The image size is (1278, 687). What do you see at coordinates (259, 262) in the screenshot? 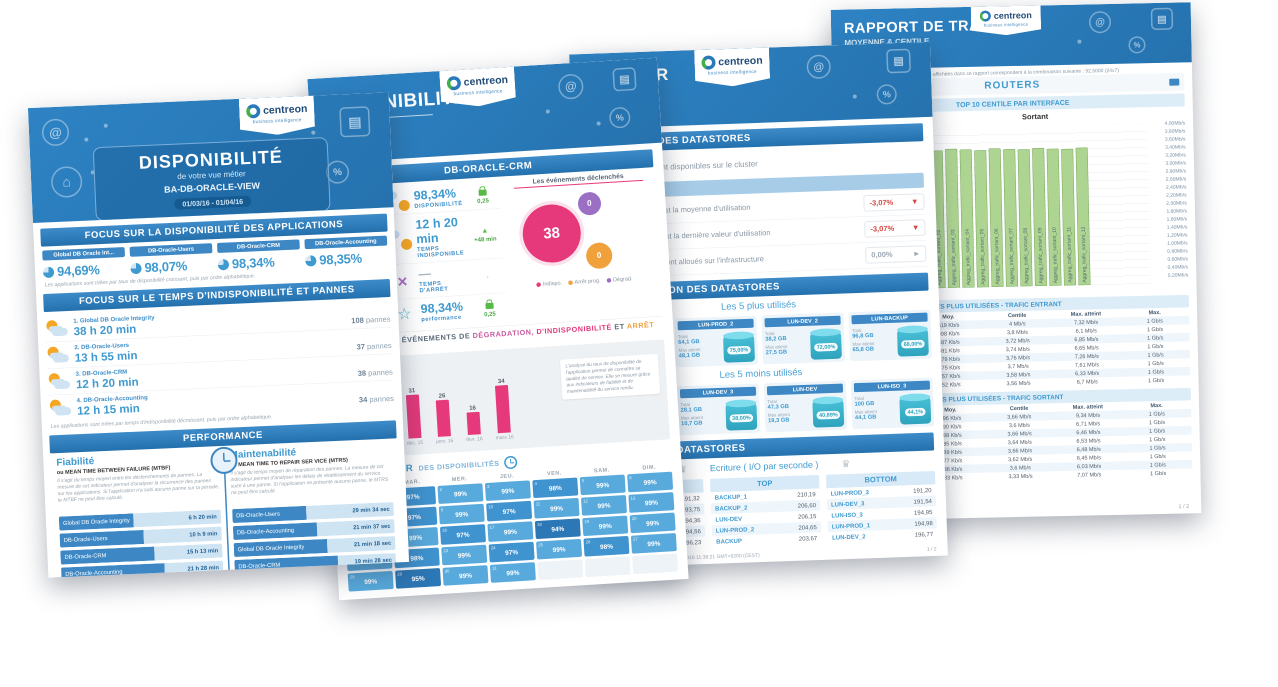
I see `app-value-row: 98,34%` at bounding box center [259, 262].